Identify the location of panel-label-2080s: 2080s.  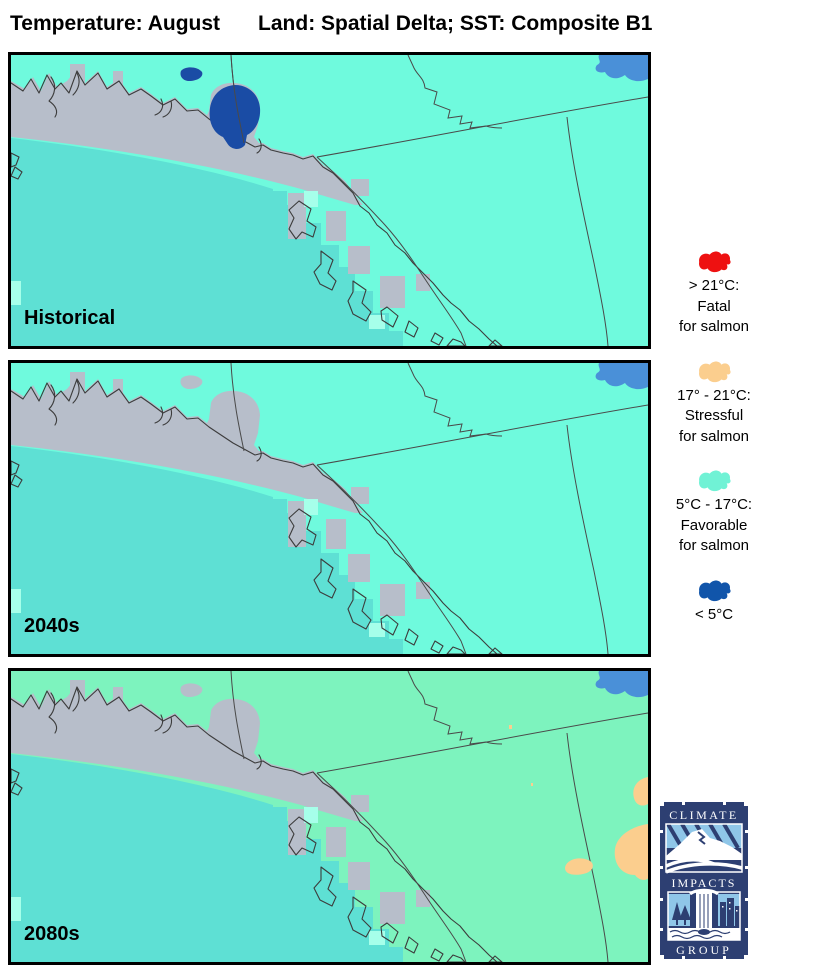
(52, 934).